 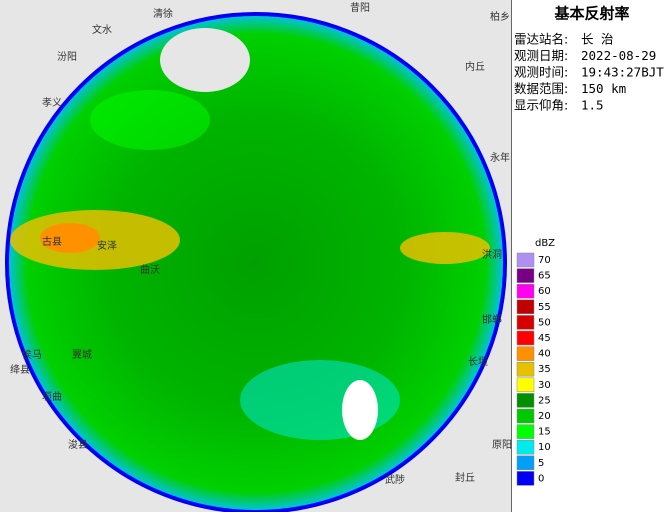 What do you see at coordinates (500, 157) in the screenshot?
I see `place-label: 永年` at bounding box center [500, 157].